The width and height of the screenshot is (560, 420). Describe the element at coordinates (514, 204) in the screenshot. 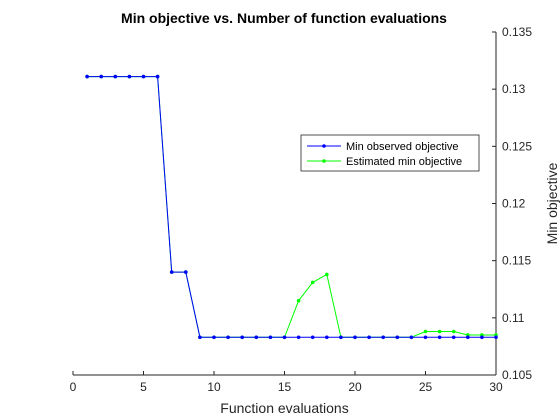

I see `y-tick-label: 0.12` at that location.